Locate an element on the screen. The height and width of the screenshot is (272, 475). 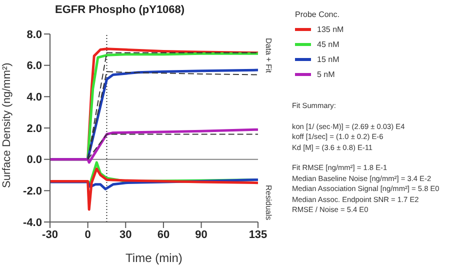
y-tick-label: -4.0 is located at coordinates (32, 222).